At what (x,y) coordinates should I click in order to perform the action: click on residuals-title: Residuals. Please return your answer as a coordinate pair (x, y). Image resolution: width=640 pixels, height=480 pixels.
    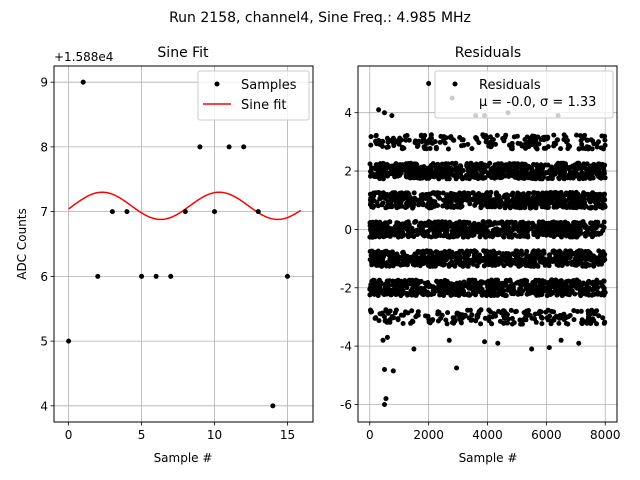
    Looking at the image, I should click on (488, 53).